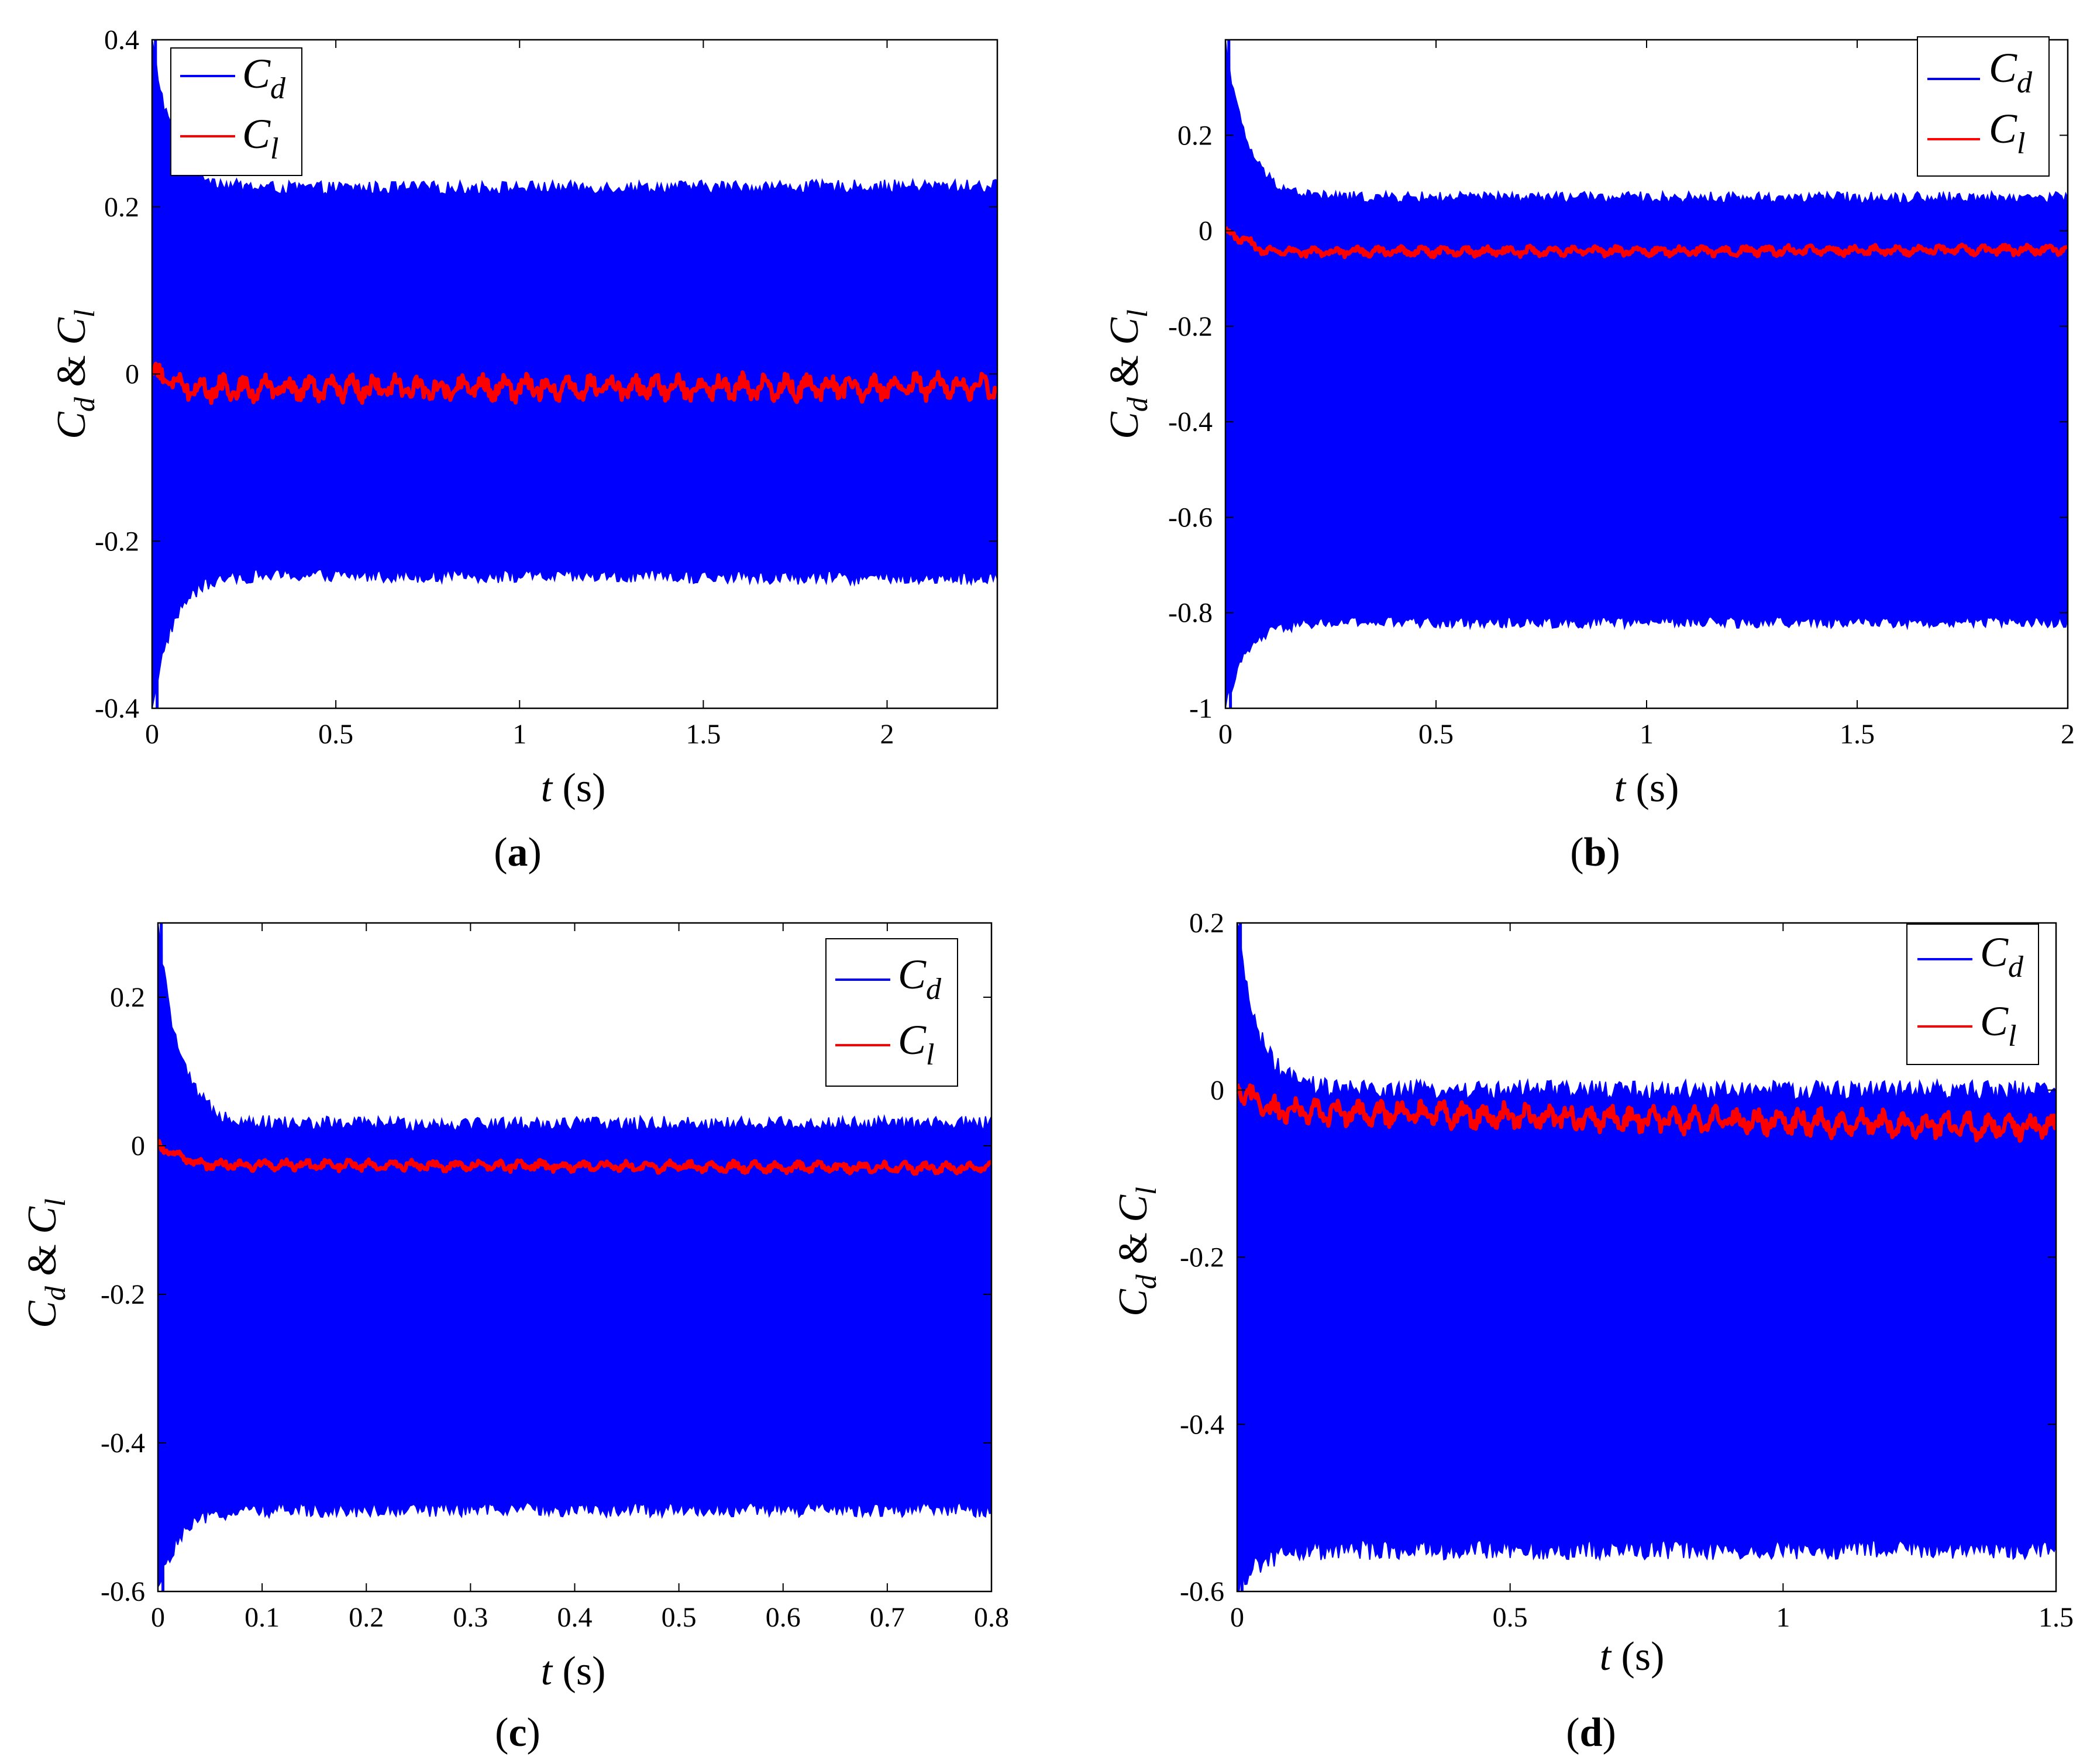 The width and height of the screenshot is (2097, 1764). Describe the element at coordinates (2011, 71) in the screenshot. I see `legend-cd-label-b: Cd` at that location.